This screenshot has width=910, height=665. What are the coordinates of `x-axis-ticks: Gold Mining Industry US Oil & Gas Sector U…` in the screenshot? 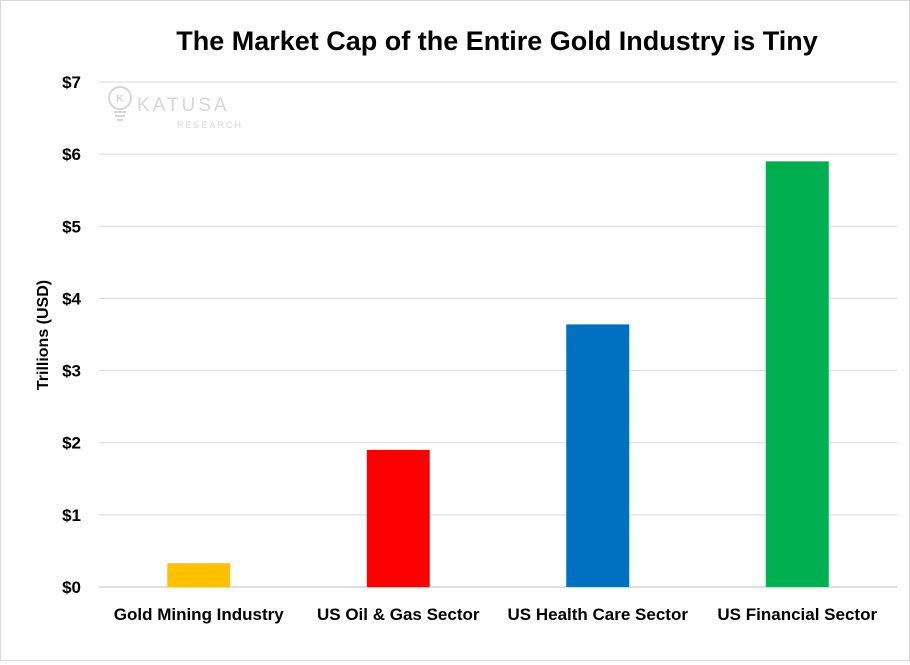 It's located at (496, 614).